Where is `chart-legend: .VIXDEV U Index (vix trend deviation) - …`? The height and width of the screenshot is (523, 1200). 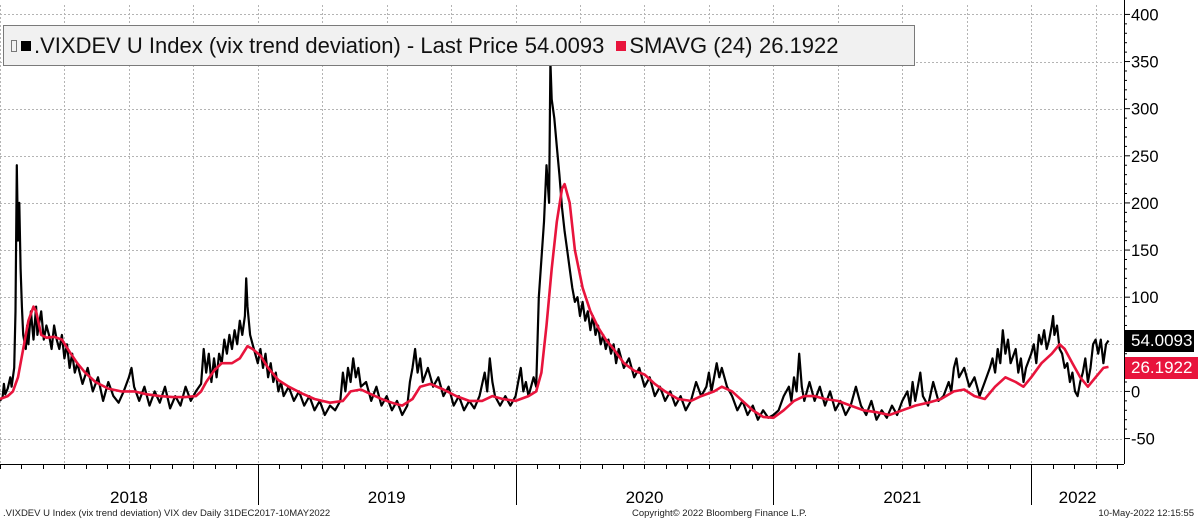 chart-legend: .VIXDEV U Index (vix trend deviation) - … is located at coordinates (459, 45).